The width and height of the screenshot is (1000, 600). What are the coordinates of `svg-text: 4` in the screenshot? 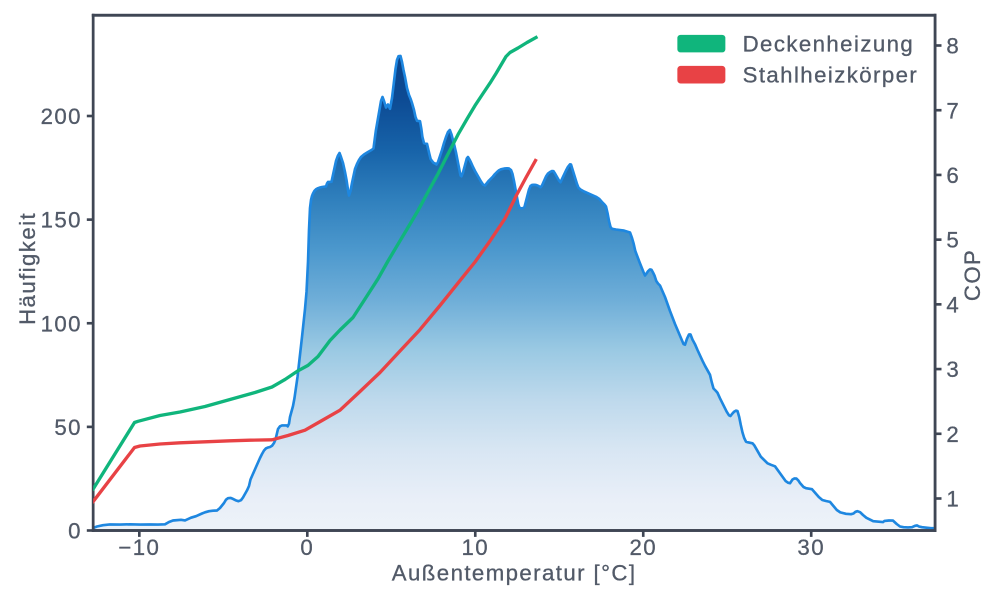 It's located at (953, 304).